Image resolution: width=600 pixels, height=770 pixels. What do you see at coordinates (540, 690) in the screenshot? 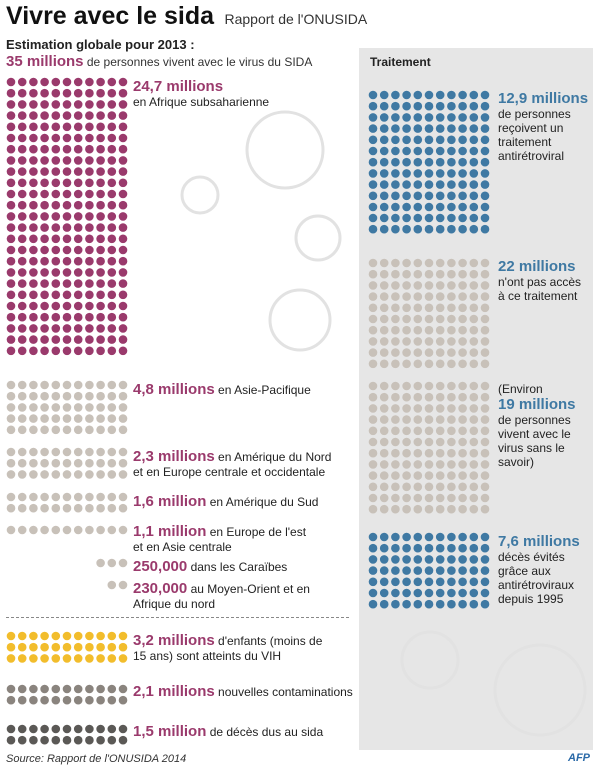
I see `virus-illustration` at bounding box center [540, 690].